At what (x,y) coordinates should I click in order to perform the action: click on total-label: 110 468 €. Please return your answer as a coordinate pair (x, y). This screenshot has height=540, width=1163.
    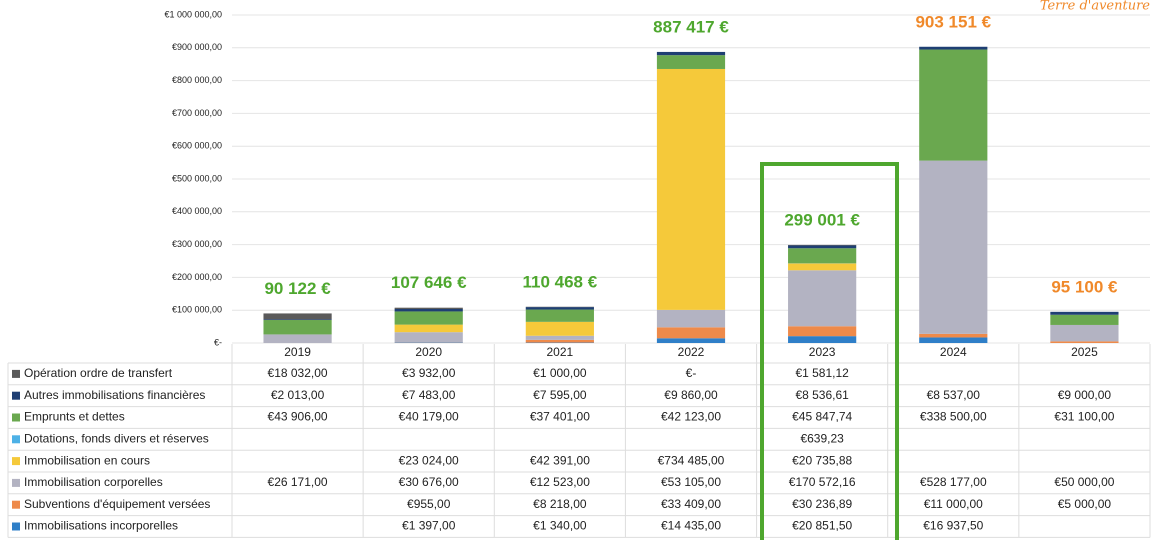
    Looking at the image, I should click on (560, 281).